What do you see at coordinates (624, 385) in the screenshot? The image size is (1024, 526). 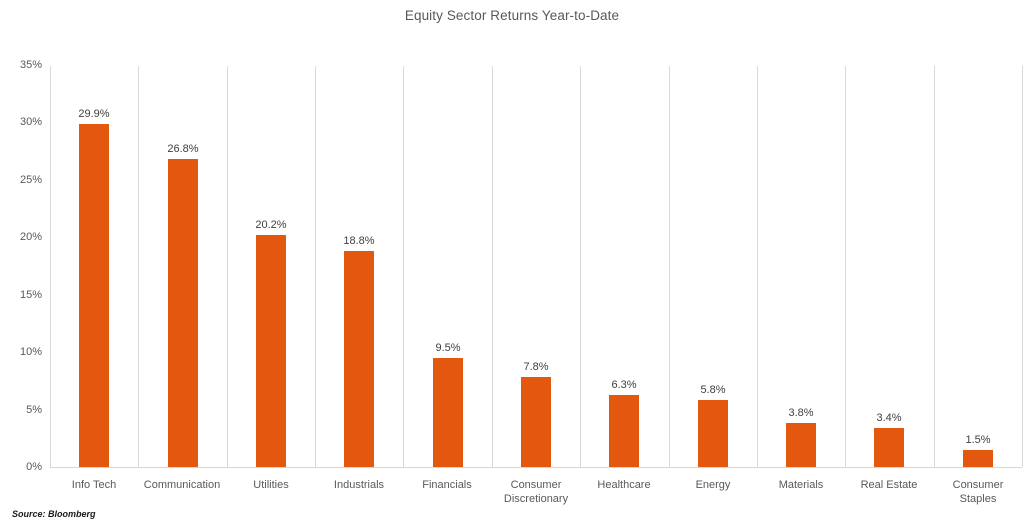 I see `bar-value-label: 6.3%` at bounding box center [624, 385].